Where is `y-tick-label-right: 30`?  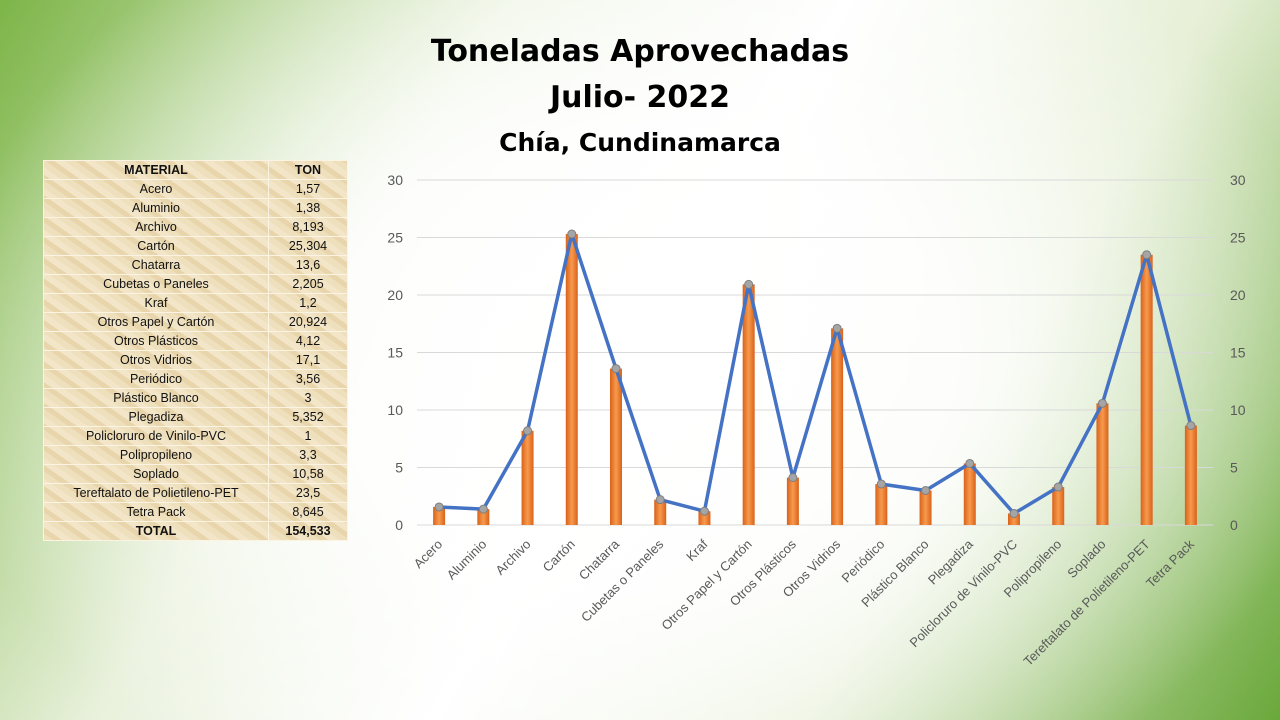
y-tick-label-right: 30 is located at coordinates (1238, 180).